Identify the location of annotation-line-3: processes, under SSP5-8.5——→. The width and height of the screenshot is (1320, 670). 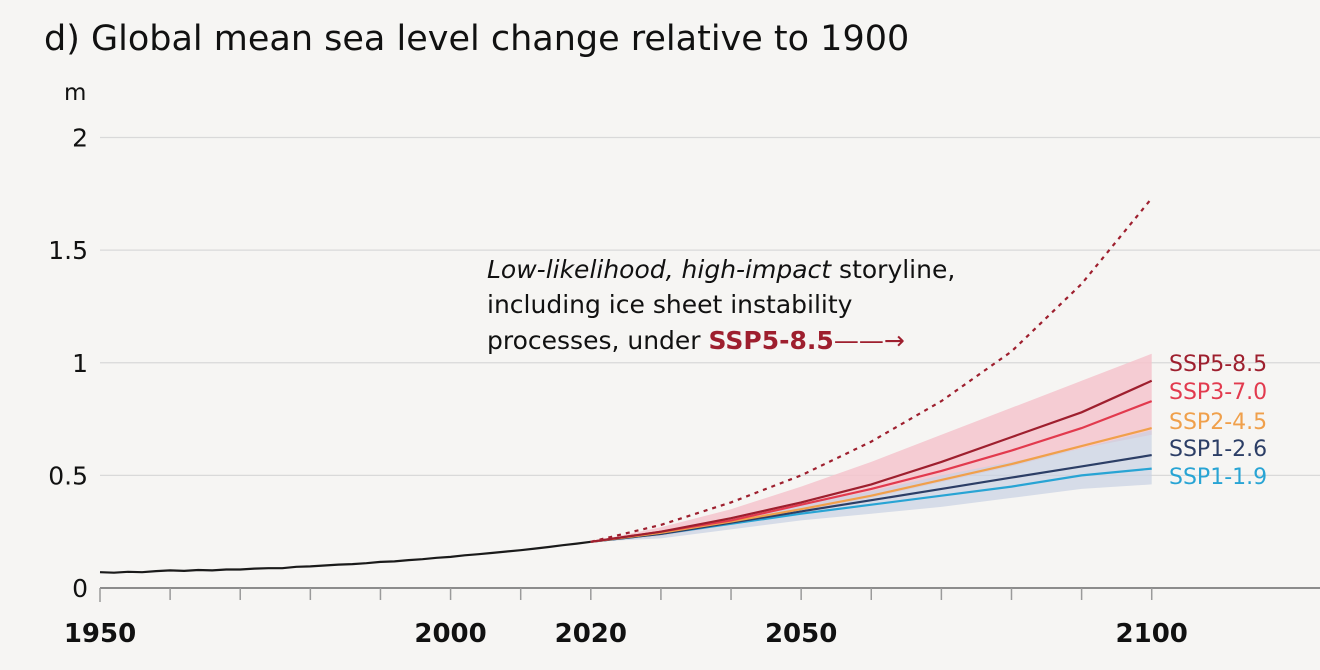
(696, 340).